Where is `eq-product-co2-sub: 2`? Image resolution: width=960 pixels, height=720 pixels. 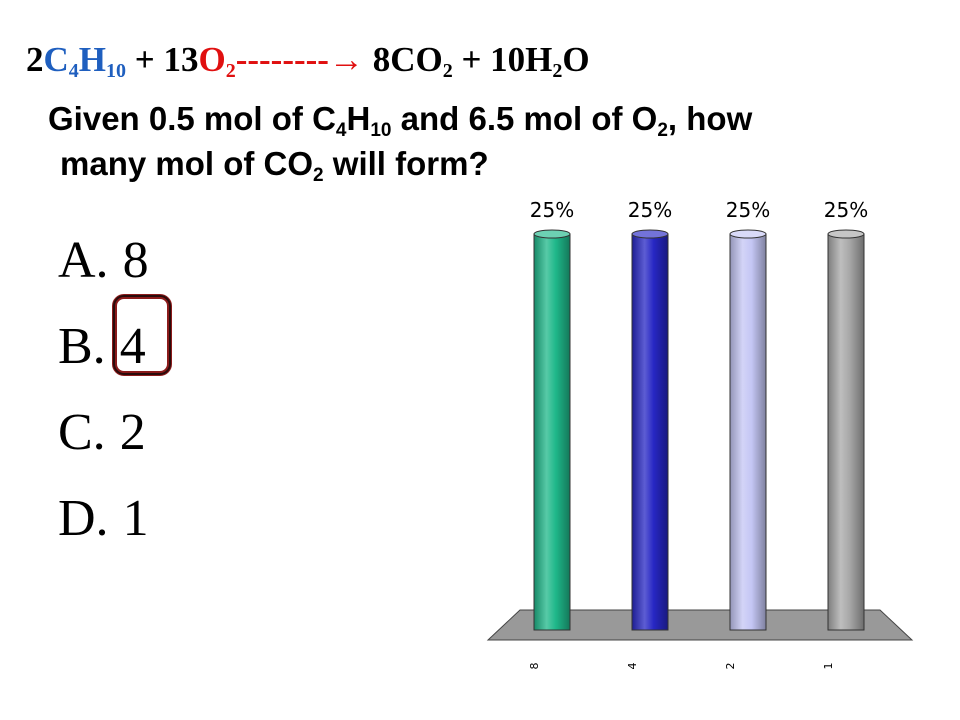
eq-product-co2-sub: 2 is located at coordinates (447, 71).